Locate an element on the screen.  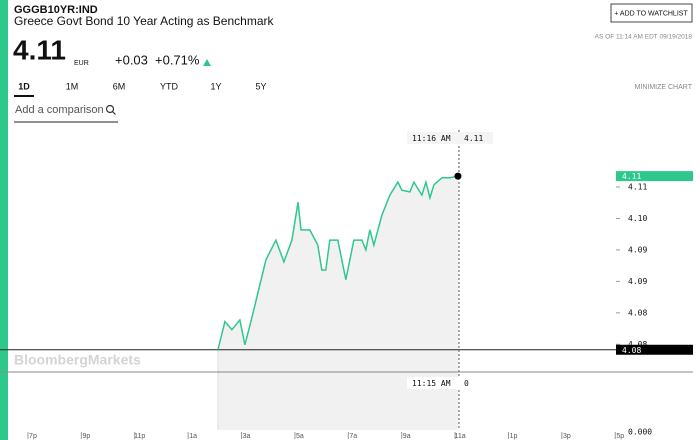
last-point is located at coordinates (458, 176).